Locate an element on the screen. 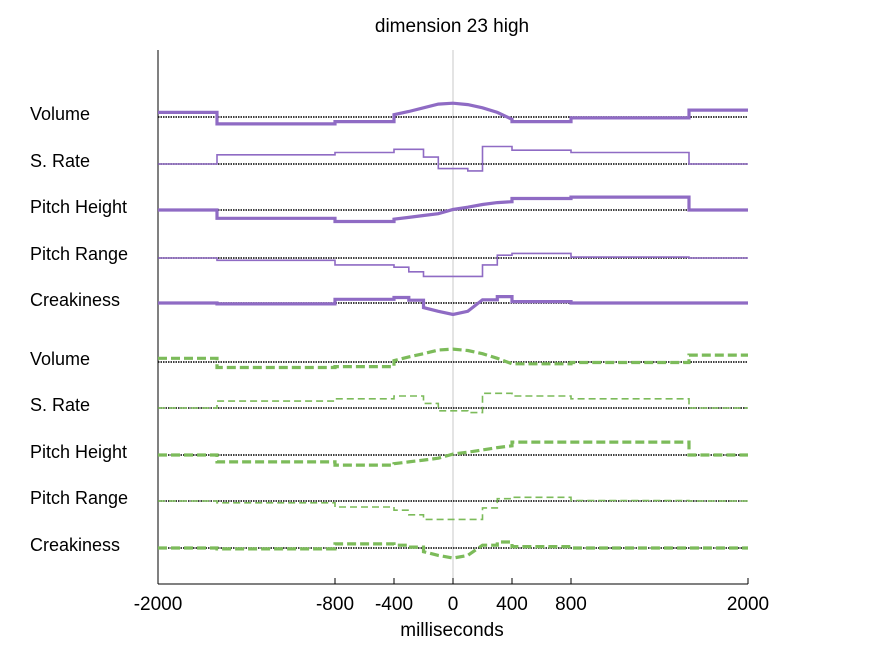  chart-title: dimension 23 high is located at coordinates (452, 26).